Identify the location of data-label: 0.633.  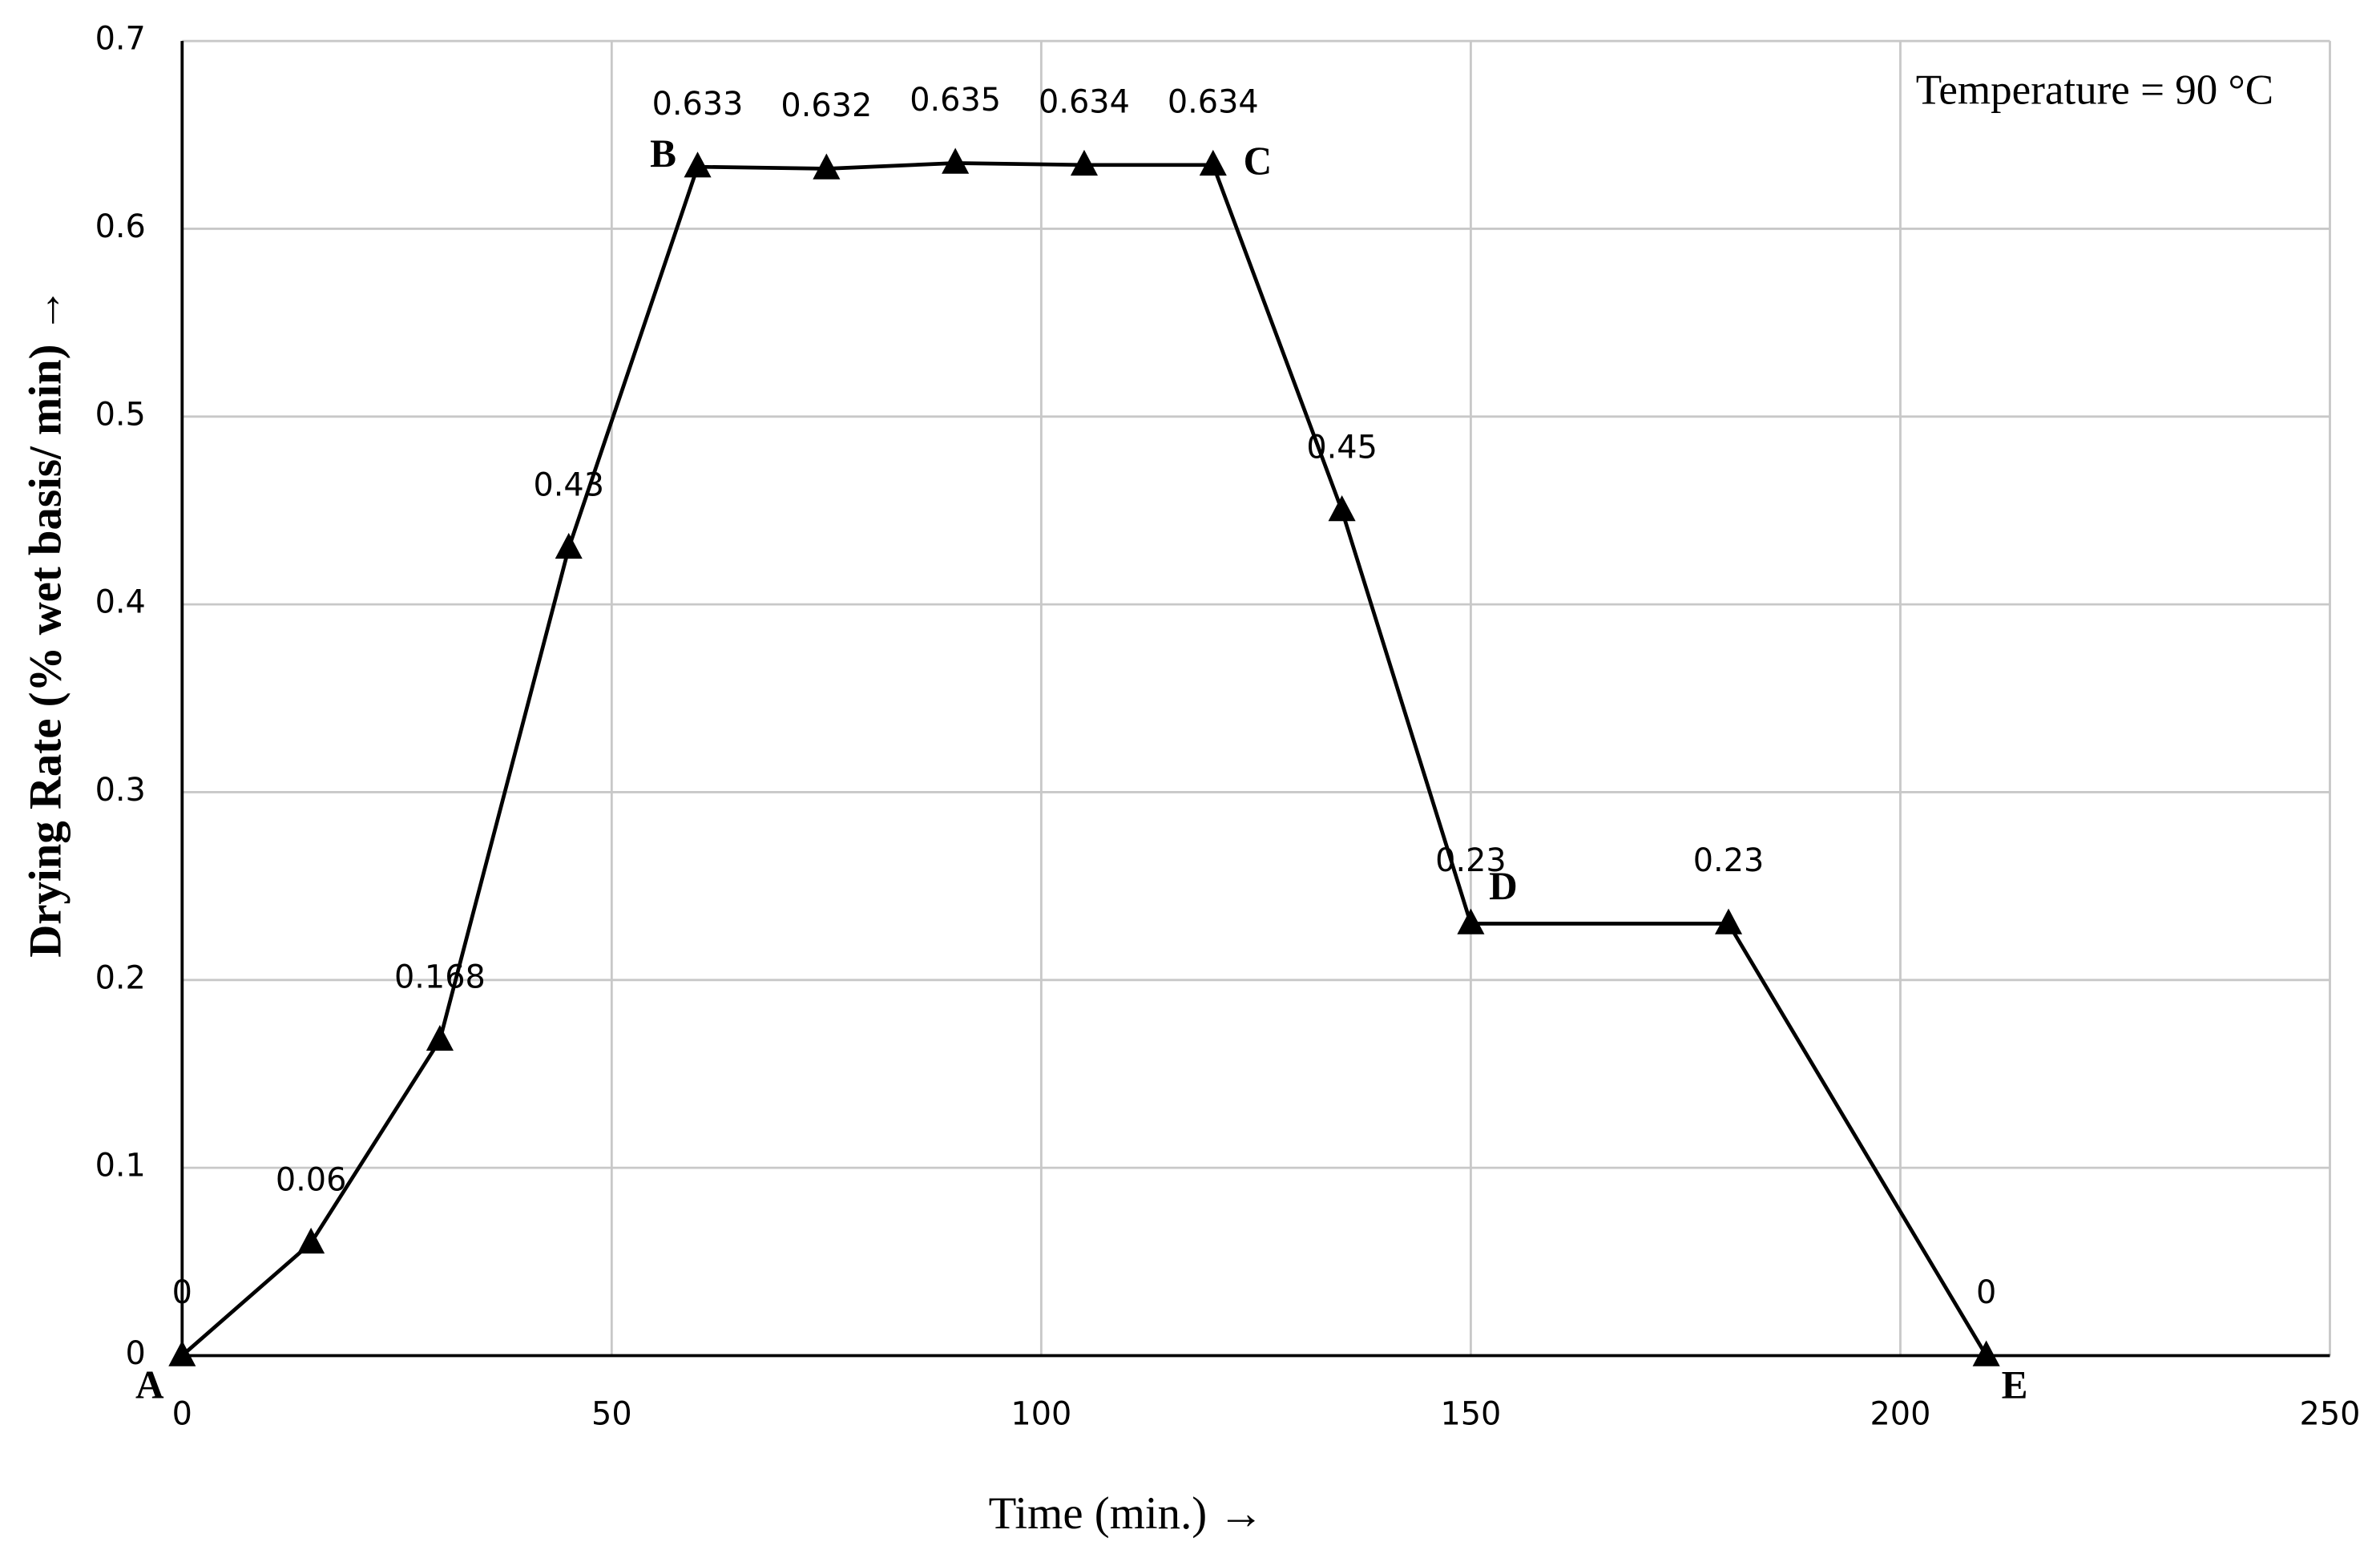
(698, 104).